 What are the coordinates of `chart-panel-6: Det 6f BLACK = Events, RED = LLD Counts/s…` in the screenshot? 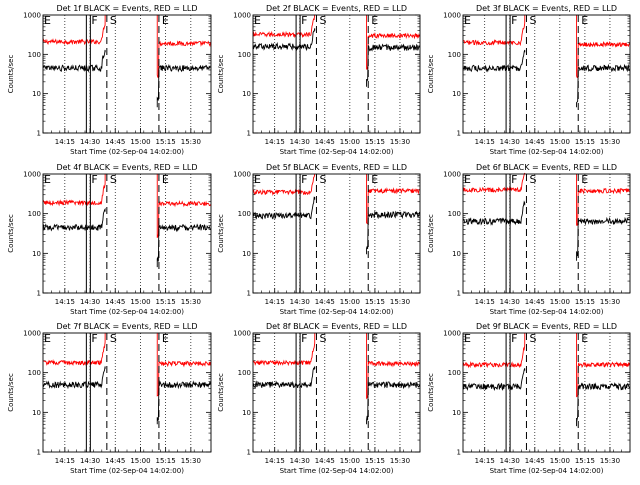 It's located at (529, 239).